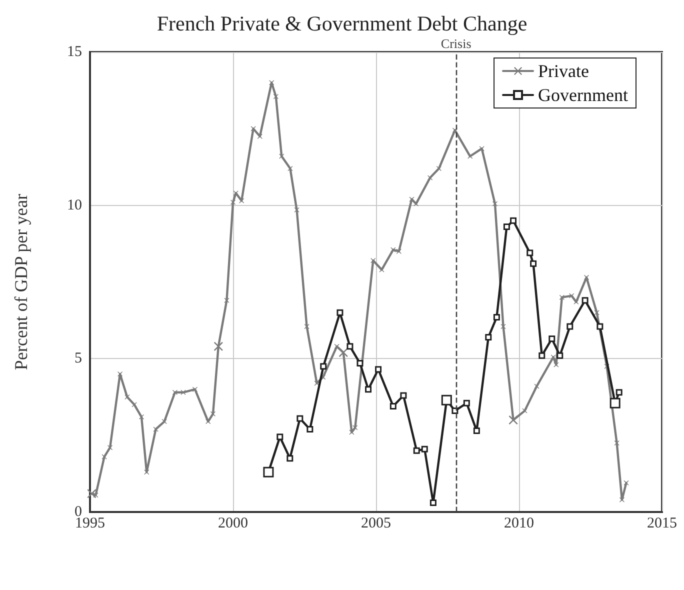 This screenshot has height=590, width=684. What do you see at coordinates (662, 524) in the screenshot?
I see `x-tick-label: 2015` at bounding box center [662, 524].